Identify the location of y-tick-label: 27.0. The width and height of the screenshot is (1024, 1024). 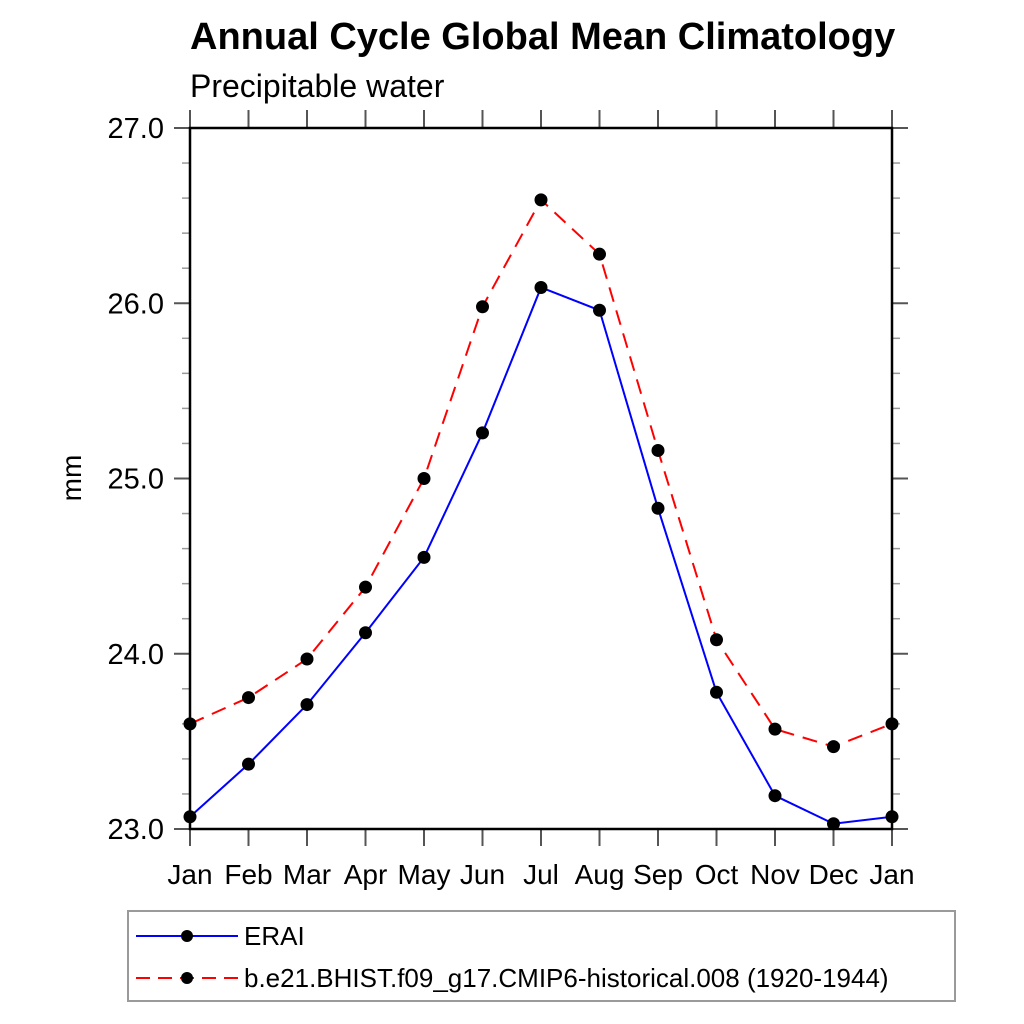
(136, 129).